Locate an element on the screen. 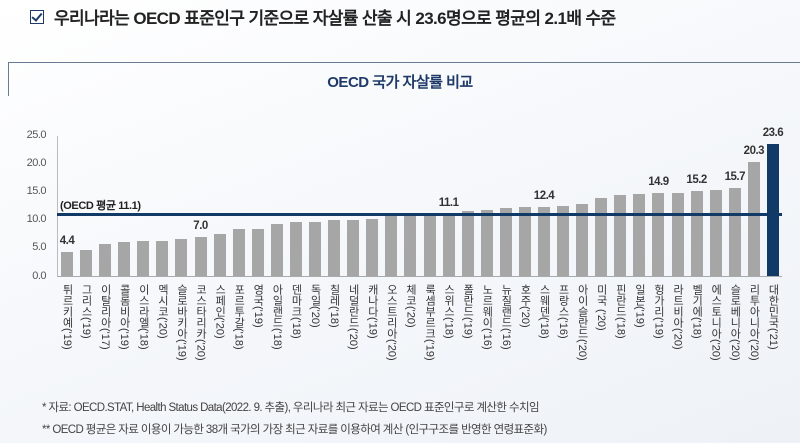 The height and width of the screenshot is (443, 800). x-tick-label: 스페인('20) is located at coordinates (219, 311).